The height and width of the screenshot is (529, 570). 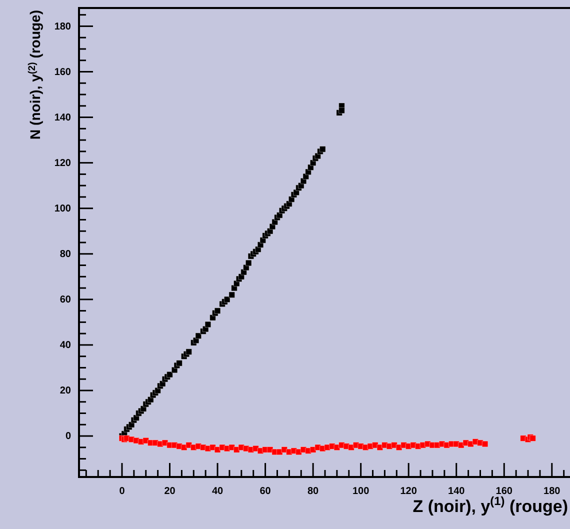 What do you see at coordinates (63, 164) in the screenshot?
I see `y-tick-label: 120` at bounding box center [63, 164].